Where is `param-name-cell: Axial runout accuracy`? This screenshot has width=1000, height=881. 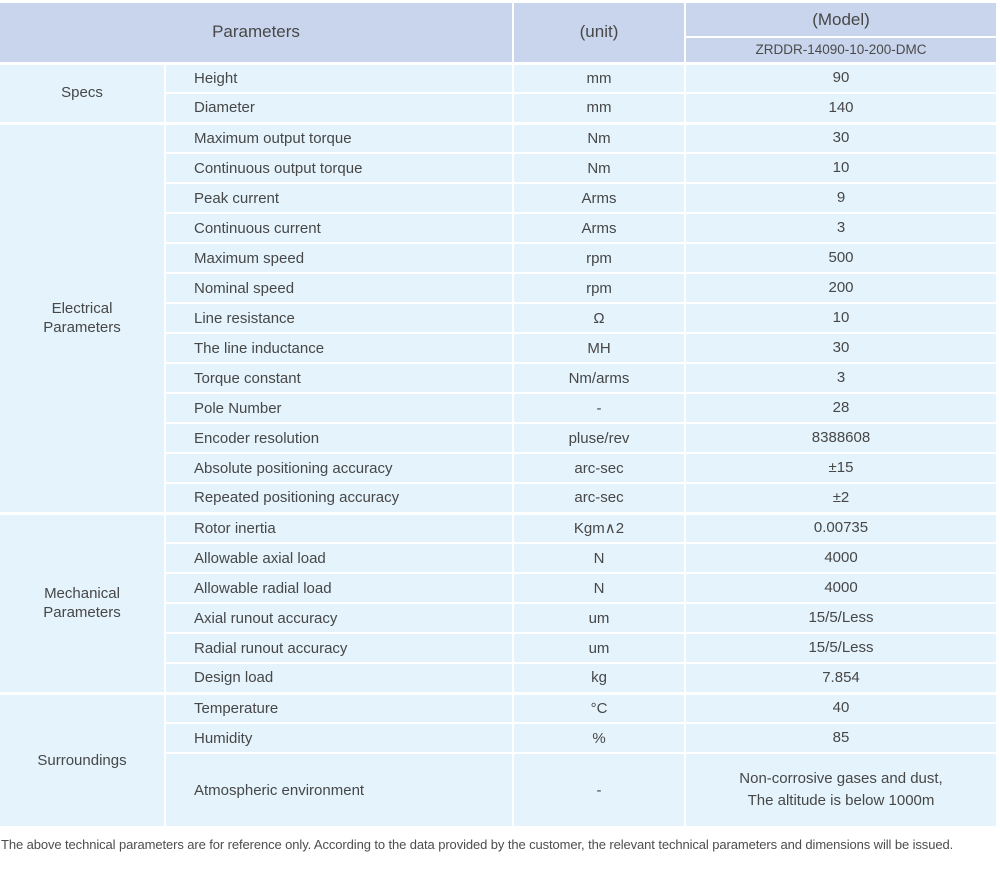
param-name-cell: Axial runout accuracy is located at coordinates (339, 618).